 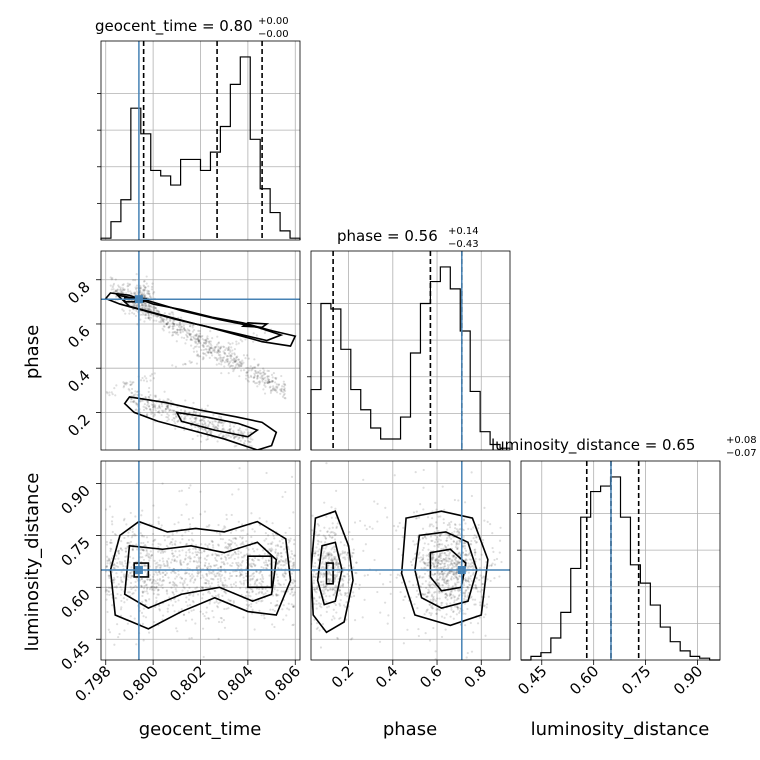 What do you see at coordinates (75, 500) in the screenshot?
I see `y-tick-label-luminosity_distance-3: 0.90` at bounding box center [75, 500].